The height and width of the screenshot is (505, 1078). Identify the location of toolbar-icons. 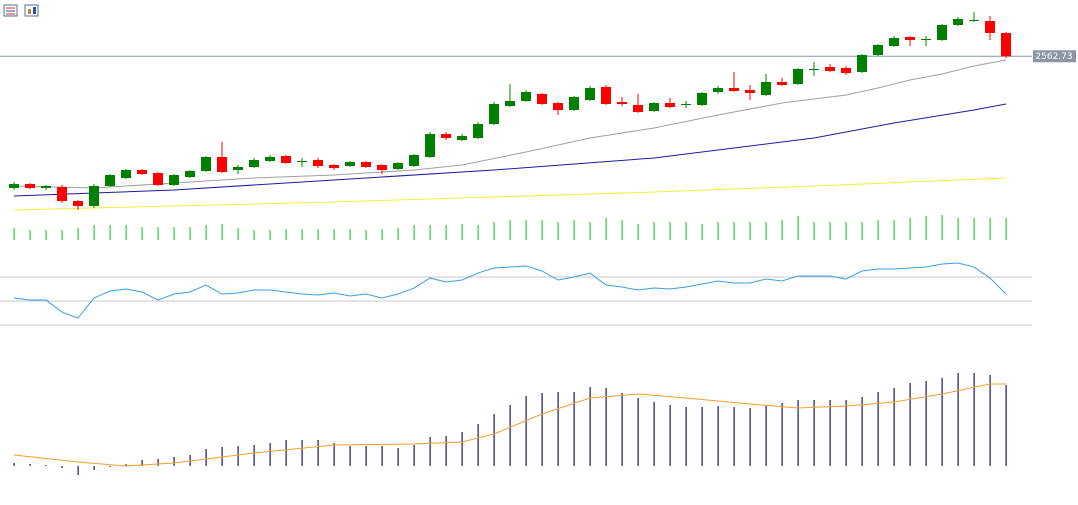
(21, 10).